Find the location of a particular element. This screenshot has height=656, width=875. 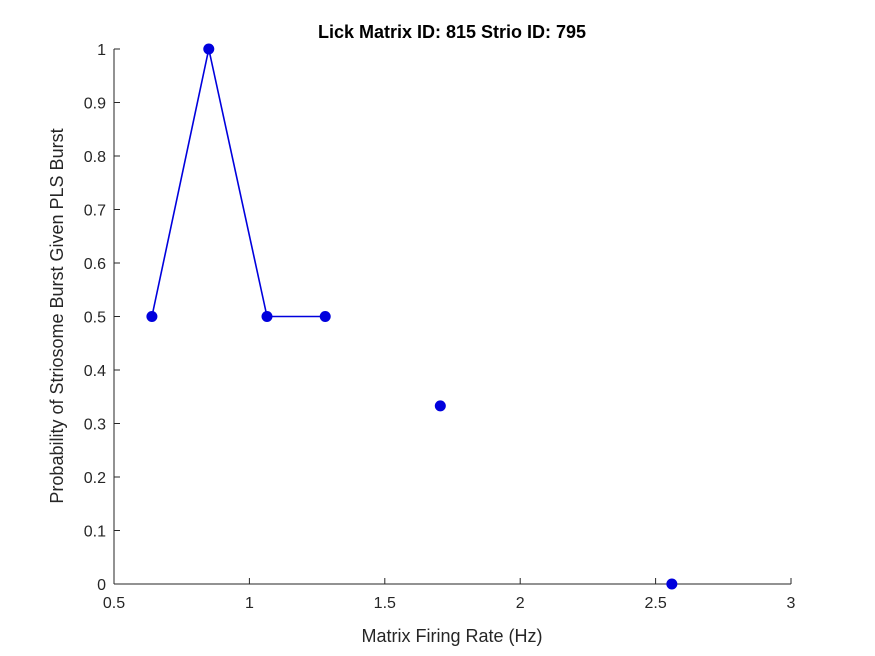

y-tick-label: 0.1 is located at coordinates (95, 532).